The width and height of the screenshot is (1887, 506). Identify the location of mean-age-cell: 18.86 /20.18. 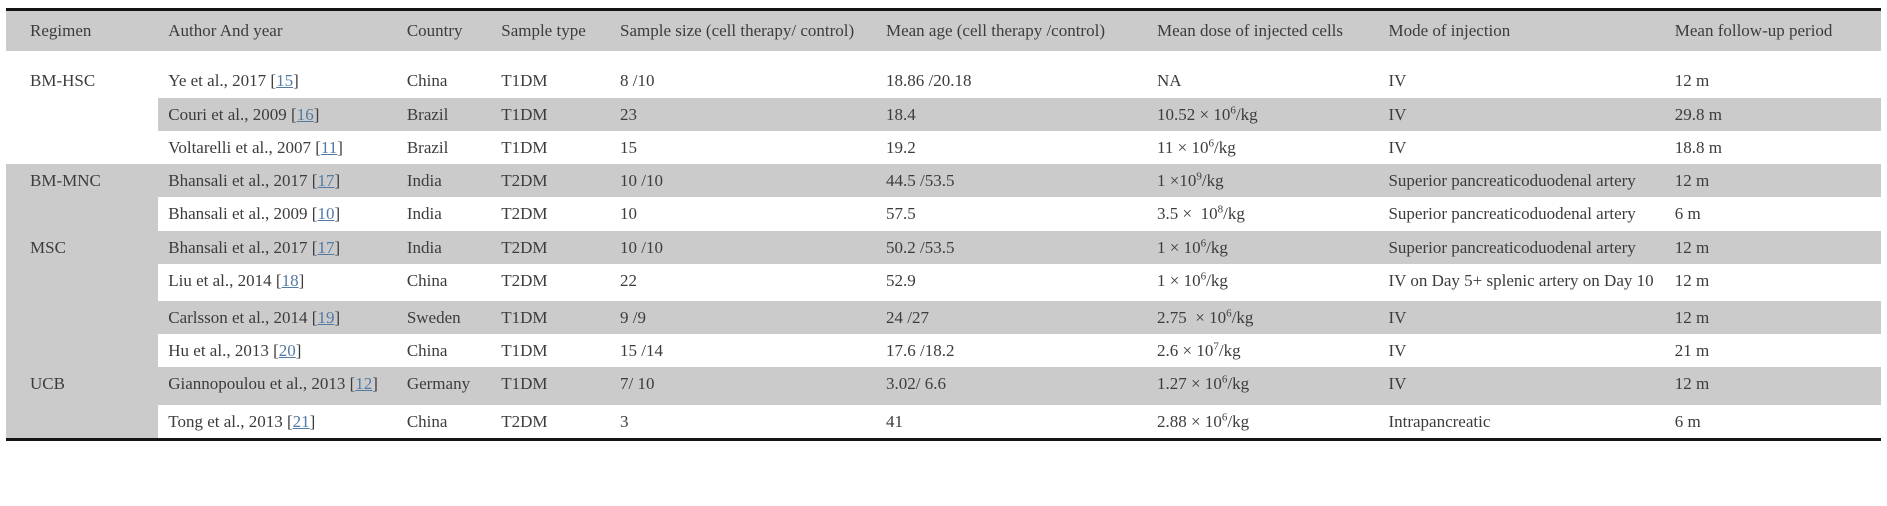
(928, 81).